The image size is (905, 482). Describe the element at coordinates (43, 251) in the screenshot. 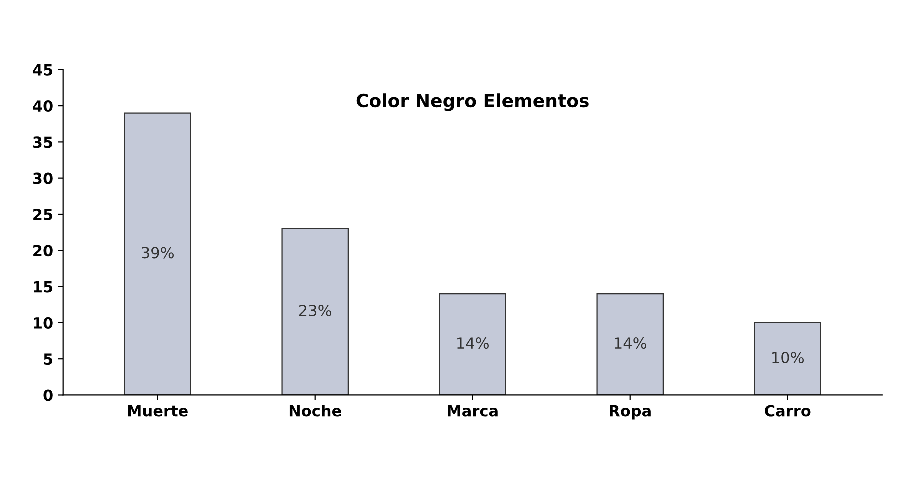

I see `y-tick-label: 20` at that location.